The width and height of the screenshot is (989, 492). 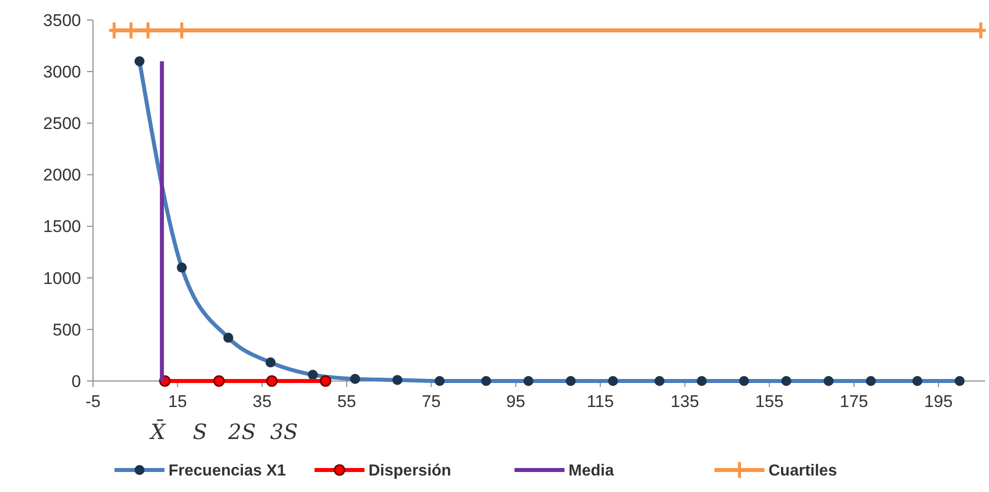 What do you see at coordinates (227, 471) in the screenshot?
I see `legend-label: Frecuencias X1` at bounding box center [227, 471].